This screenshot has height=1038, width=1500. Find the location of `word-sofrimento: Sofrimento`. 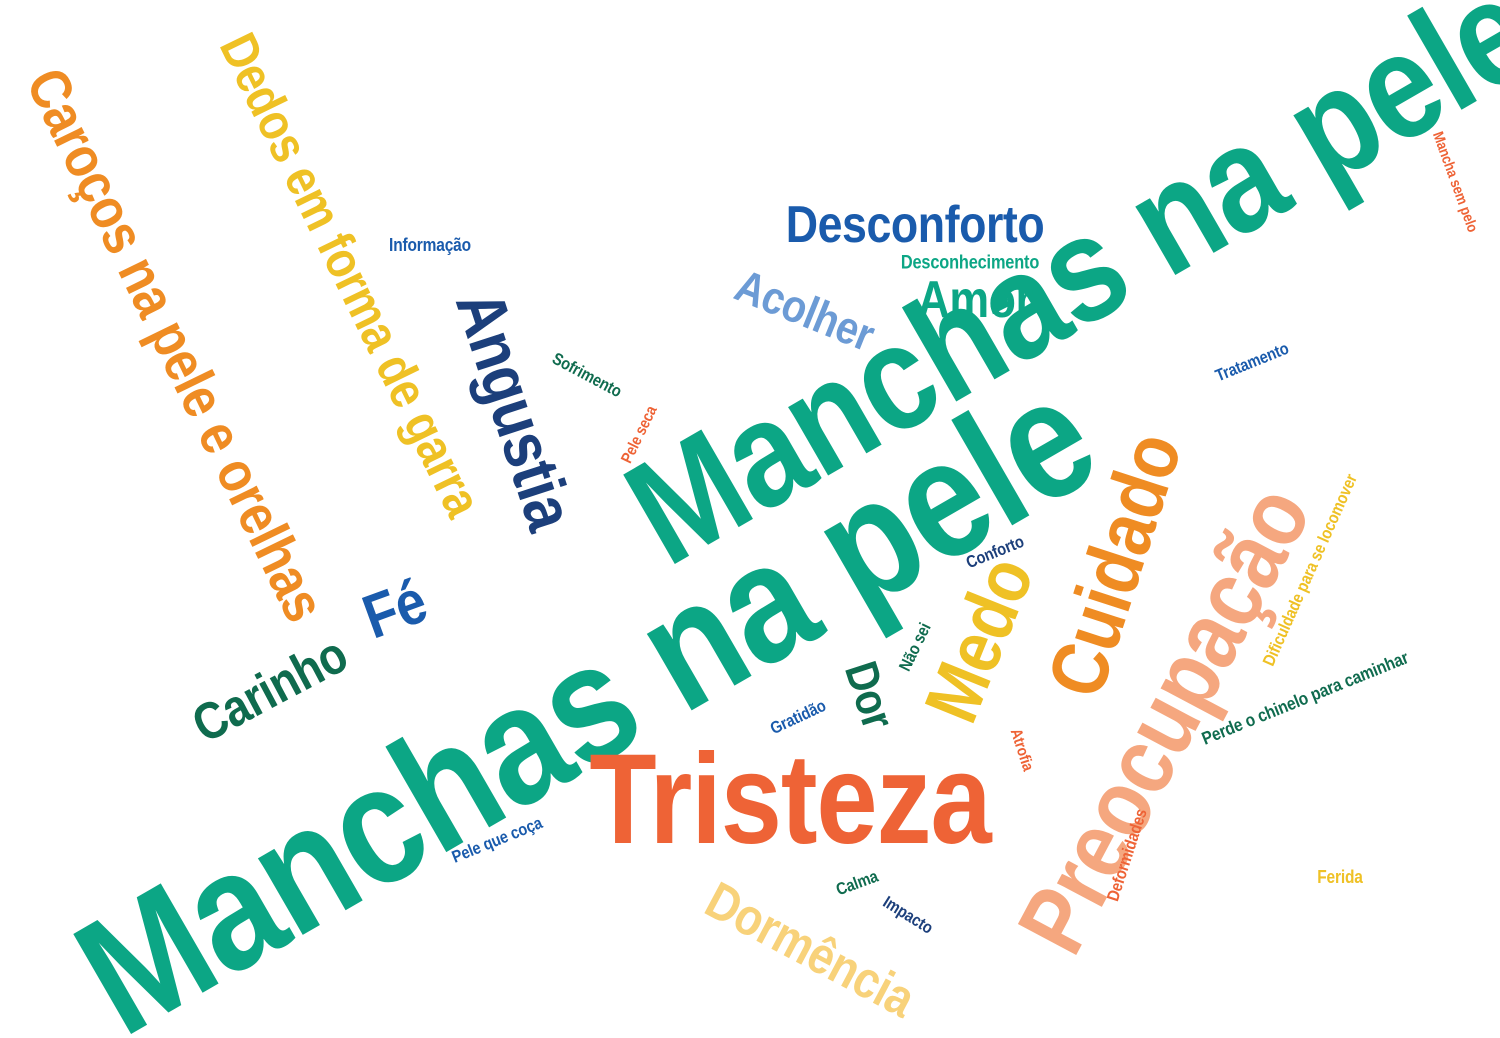

word-sofrimento: Sofrimento is located at coordinates (587, 375).